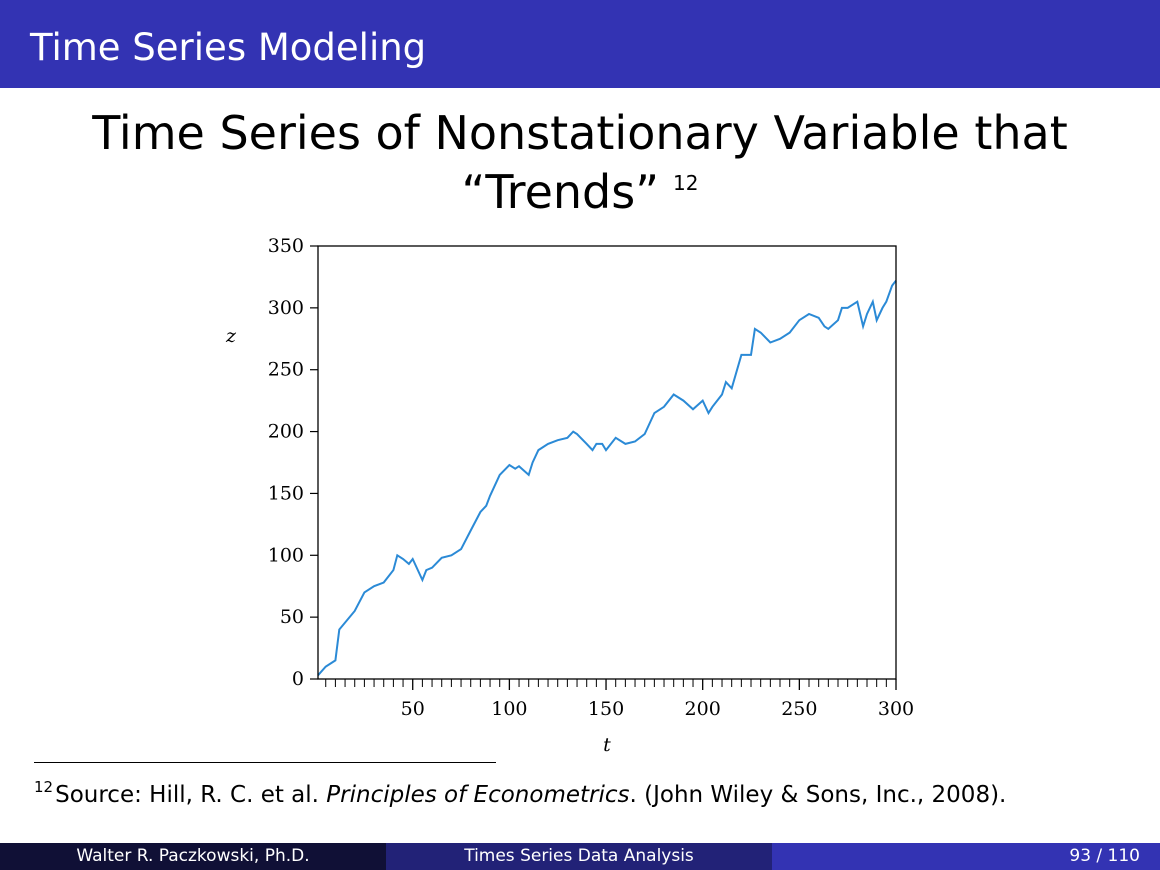  I want to click on y-tick-label: 250, so click(286, 370).